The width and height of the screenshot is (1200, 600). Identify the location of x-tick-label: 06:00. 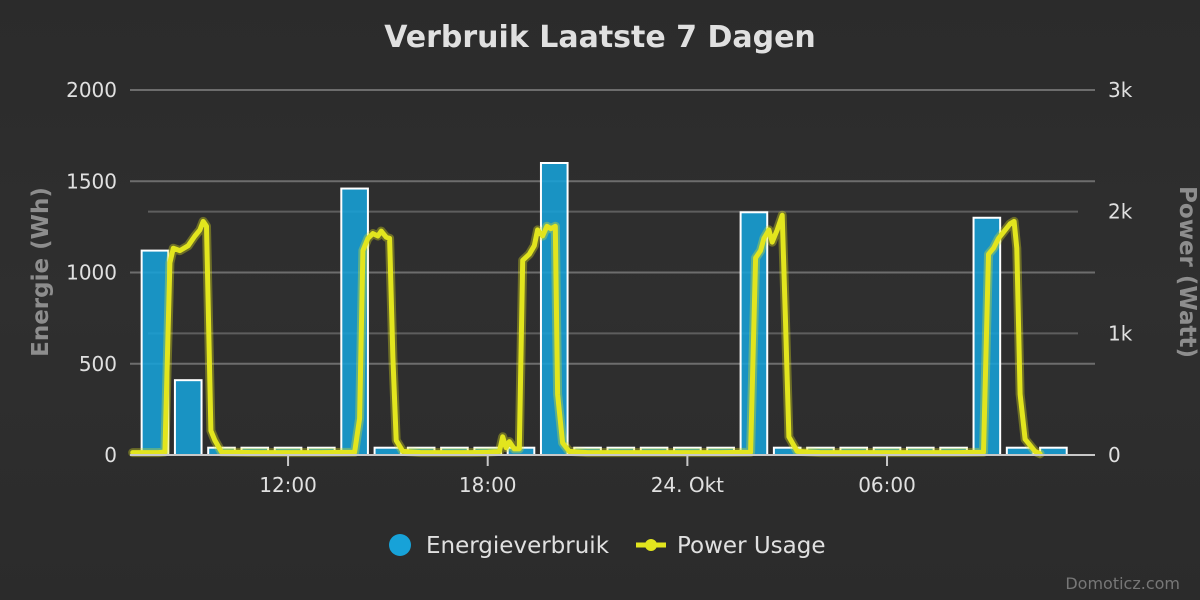
(887, 485).